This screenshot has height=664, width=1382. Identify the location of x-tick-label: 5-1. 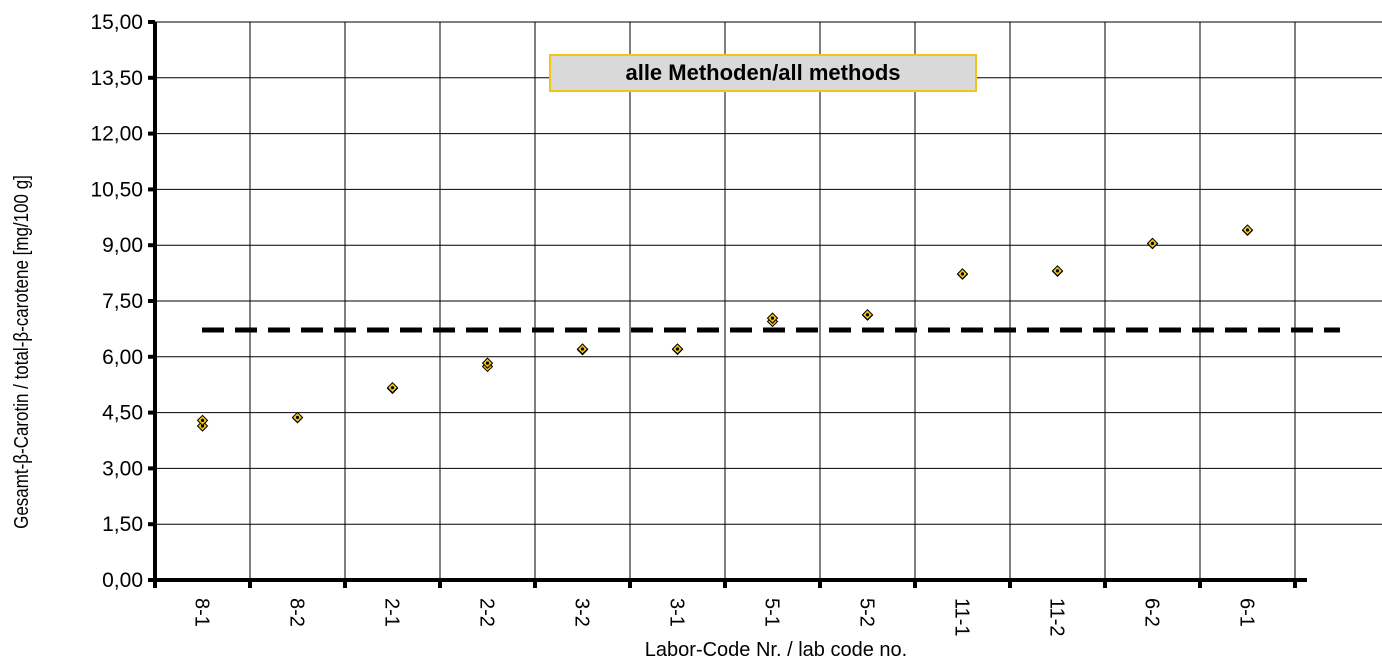
(772, 612).